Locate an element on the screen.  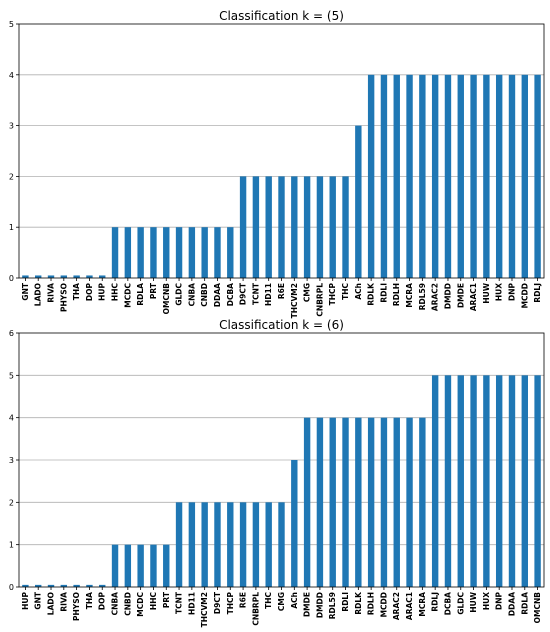
x-tick-label: MCDC is located at coordinates (140, 604).